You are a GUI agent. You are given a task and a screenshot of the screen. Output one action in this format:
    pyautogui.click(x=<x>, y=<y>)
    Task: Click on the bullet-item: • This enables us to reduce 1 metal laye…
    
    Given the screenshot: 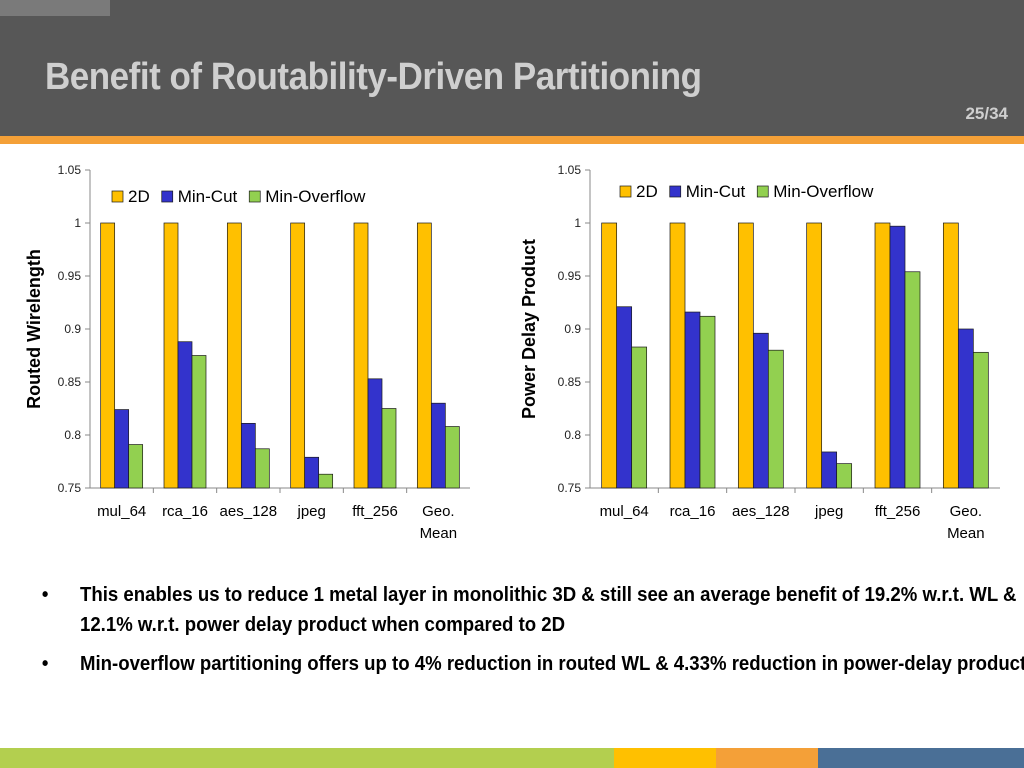 What is the action you would take?
    pyautogui.click(x=532, y=610)
    